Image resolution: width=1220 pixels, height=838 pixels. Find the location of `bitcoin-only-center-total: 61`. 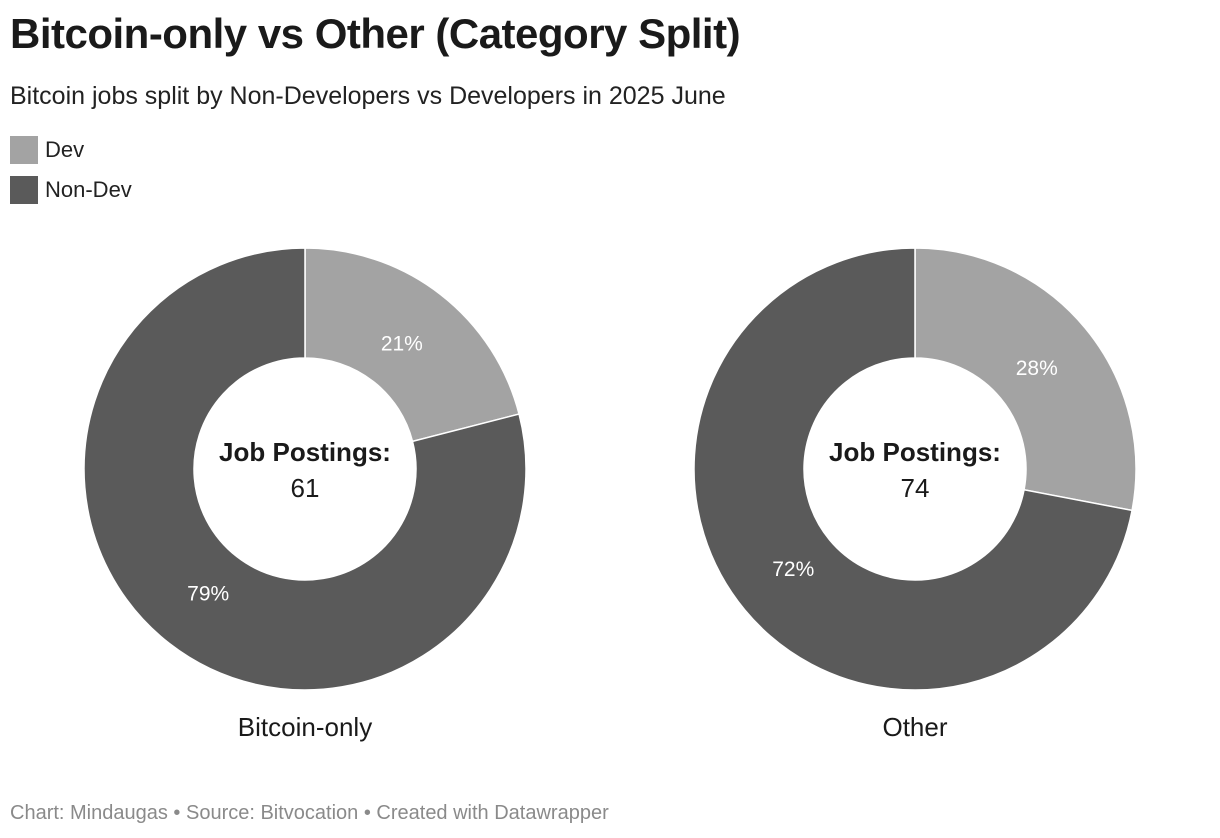

bitcoin-only-center-total: 61 is located at coordinates (305, 488).